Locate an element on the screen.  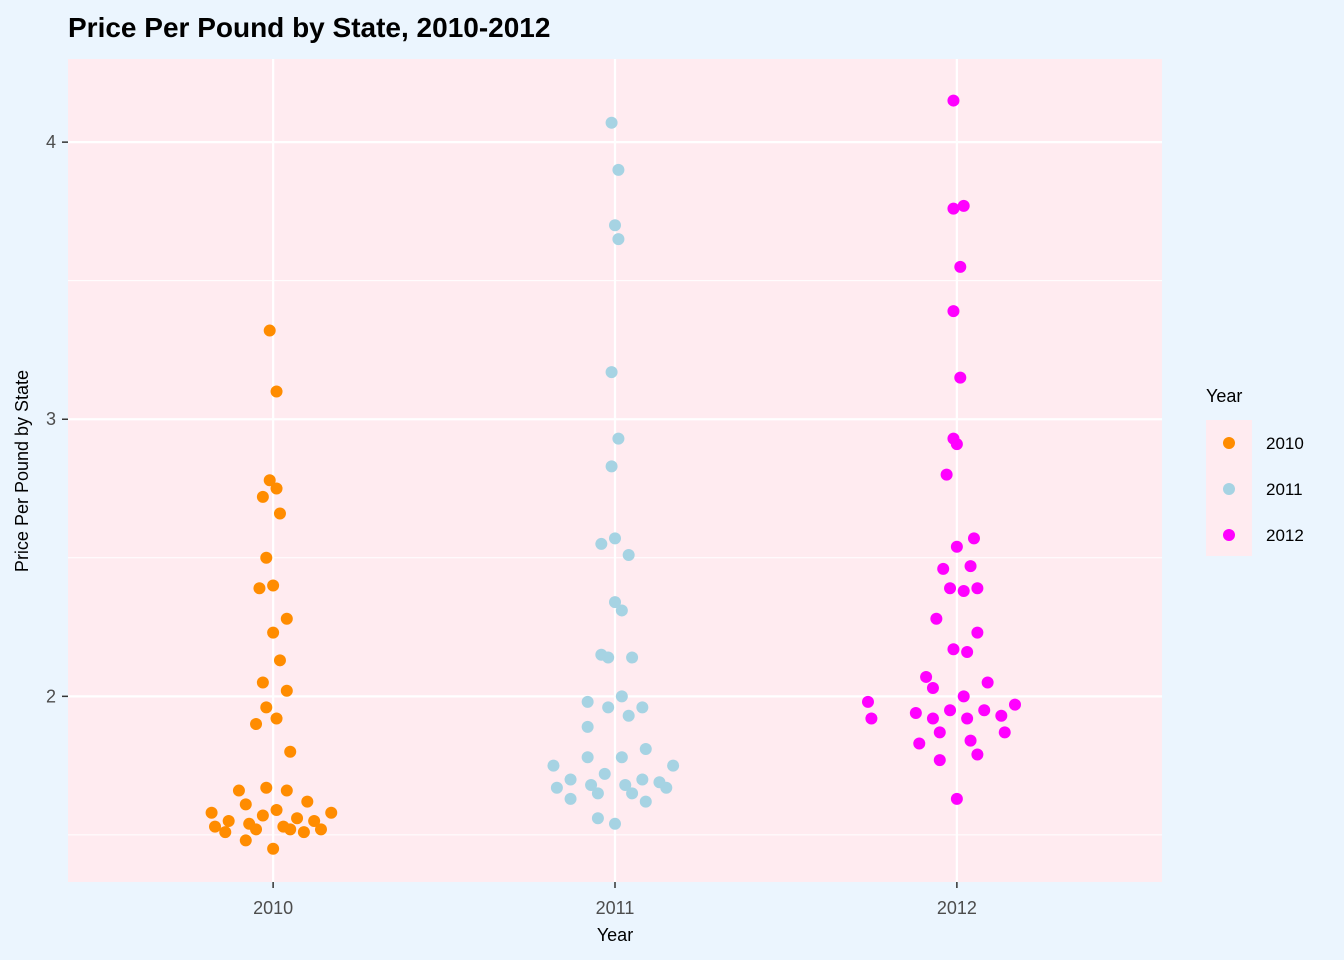
legend-title: Year is located at coordinates (1224, 396).